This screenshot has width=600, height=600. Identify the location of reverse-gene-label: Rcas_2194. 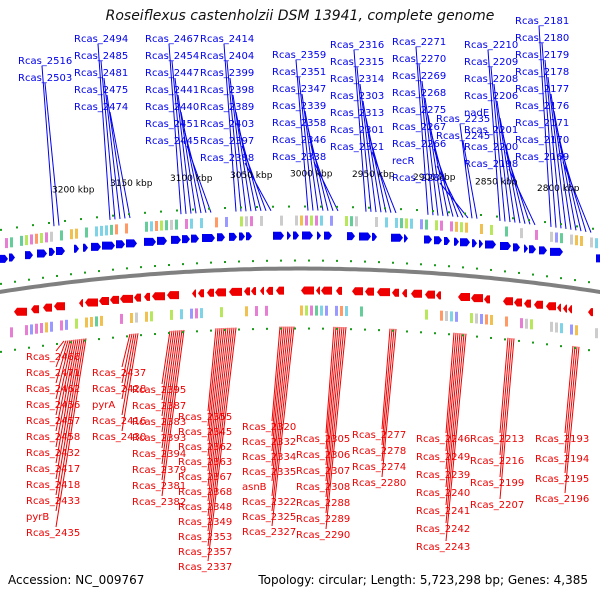
(562, 459).